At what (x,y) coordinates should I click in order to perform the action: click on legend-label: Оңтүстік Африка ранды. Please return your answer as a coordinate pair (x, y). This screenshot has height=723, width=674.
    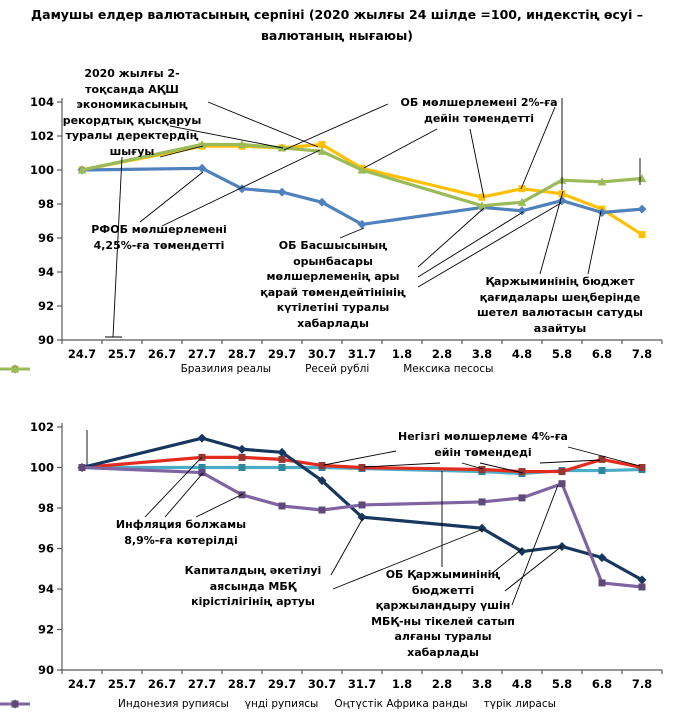
    Looking at the image, I should click on (401, 704).